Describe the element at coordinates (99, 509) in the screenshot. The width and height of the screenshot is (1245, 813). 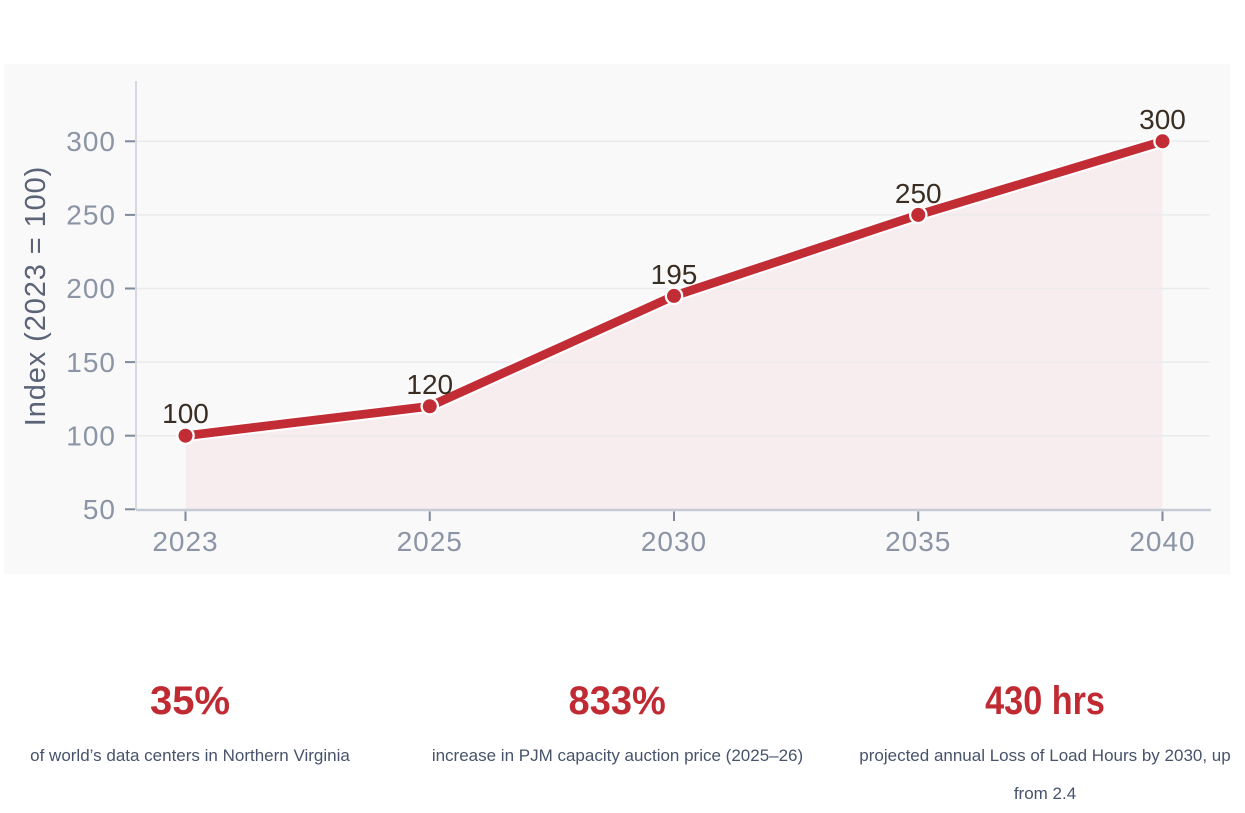
I see `svg-text: 50` at that location.